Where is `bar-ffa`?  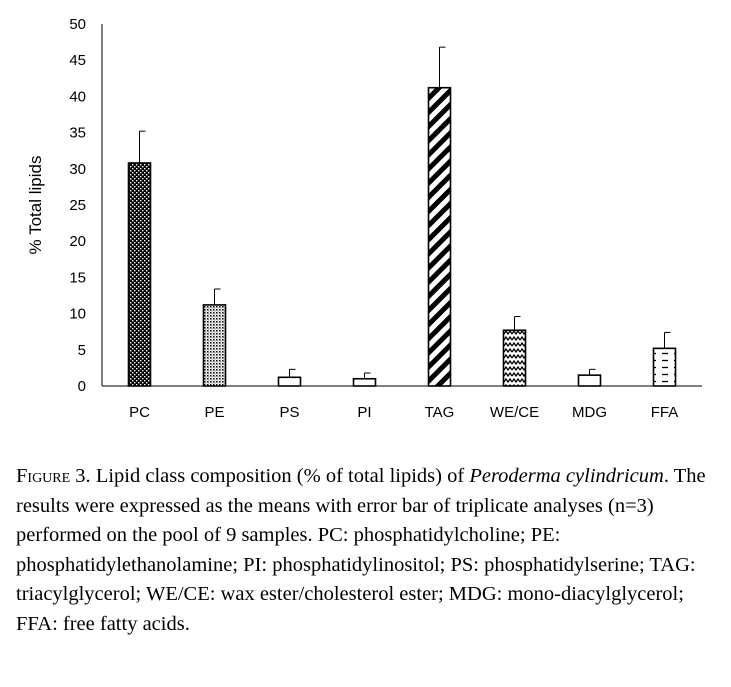 bar-ffa is located at coordinates (664, 367).